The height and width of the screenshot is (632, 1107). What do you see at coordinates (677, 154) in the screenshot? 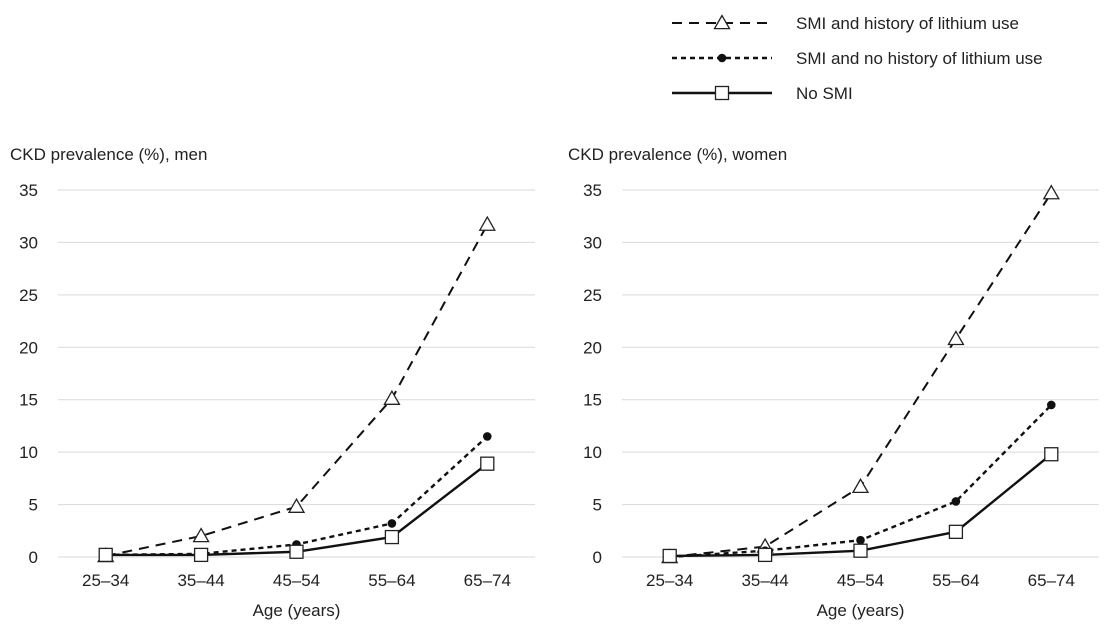
I see `y-axis-title: CKD prevalence (%), women` at bounding box center [677, 154].